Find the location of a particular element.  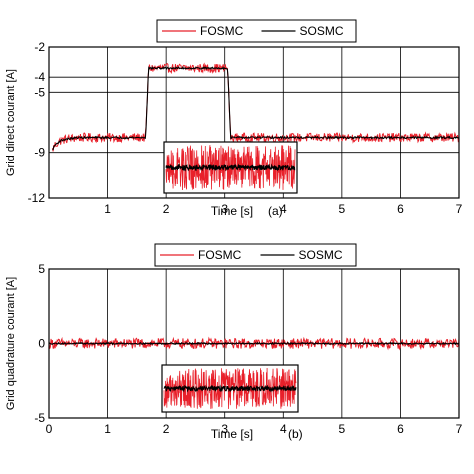

y-tick-label: -2 is located at coordinates (39, 47).